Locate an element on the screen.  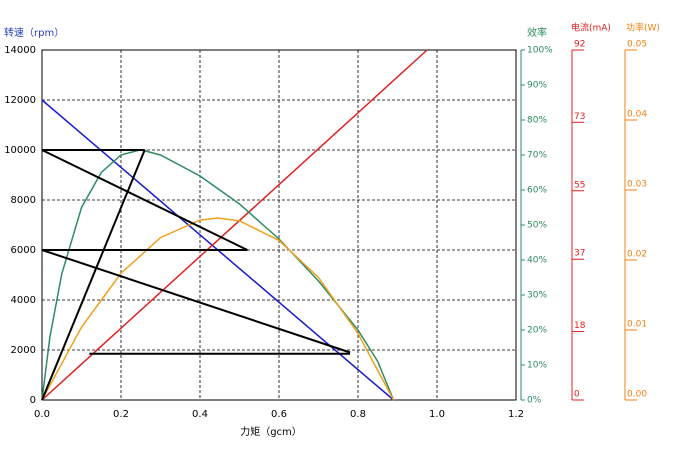
y2-tick-label: 40% is located at coordinates (537, 261).